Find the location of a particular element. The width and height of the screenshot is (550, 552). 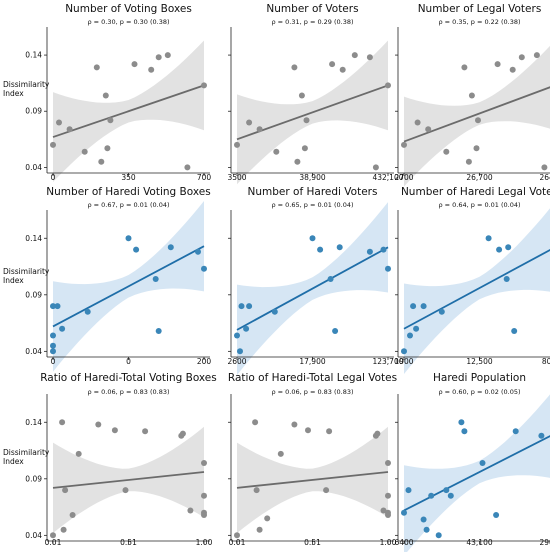

panel-5: 2600 17,900 123,700 is located at coordinates (315, 289).